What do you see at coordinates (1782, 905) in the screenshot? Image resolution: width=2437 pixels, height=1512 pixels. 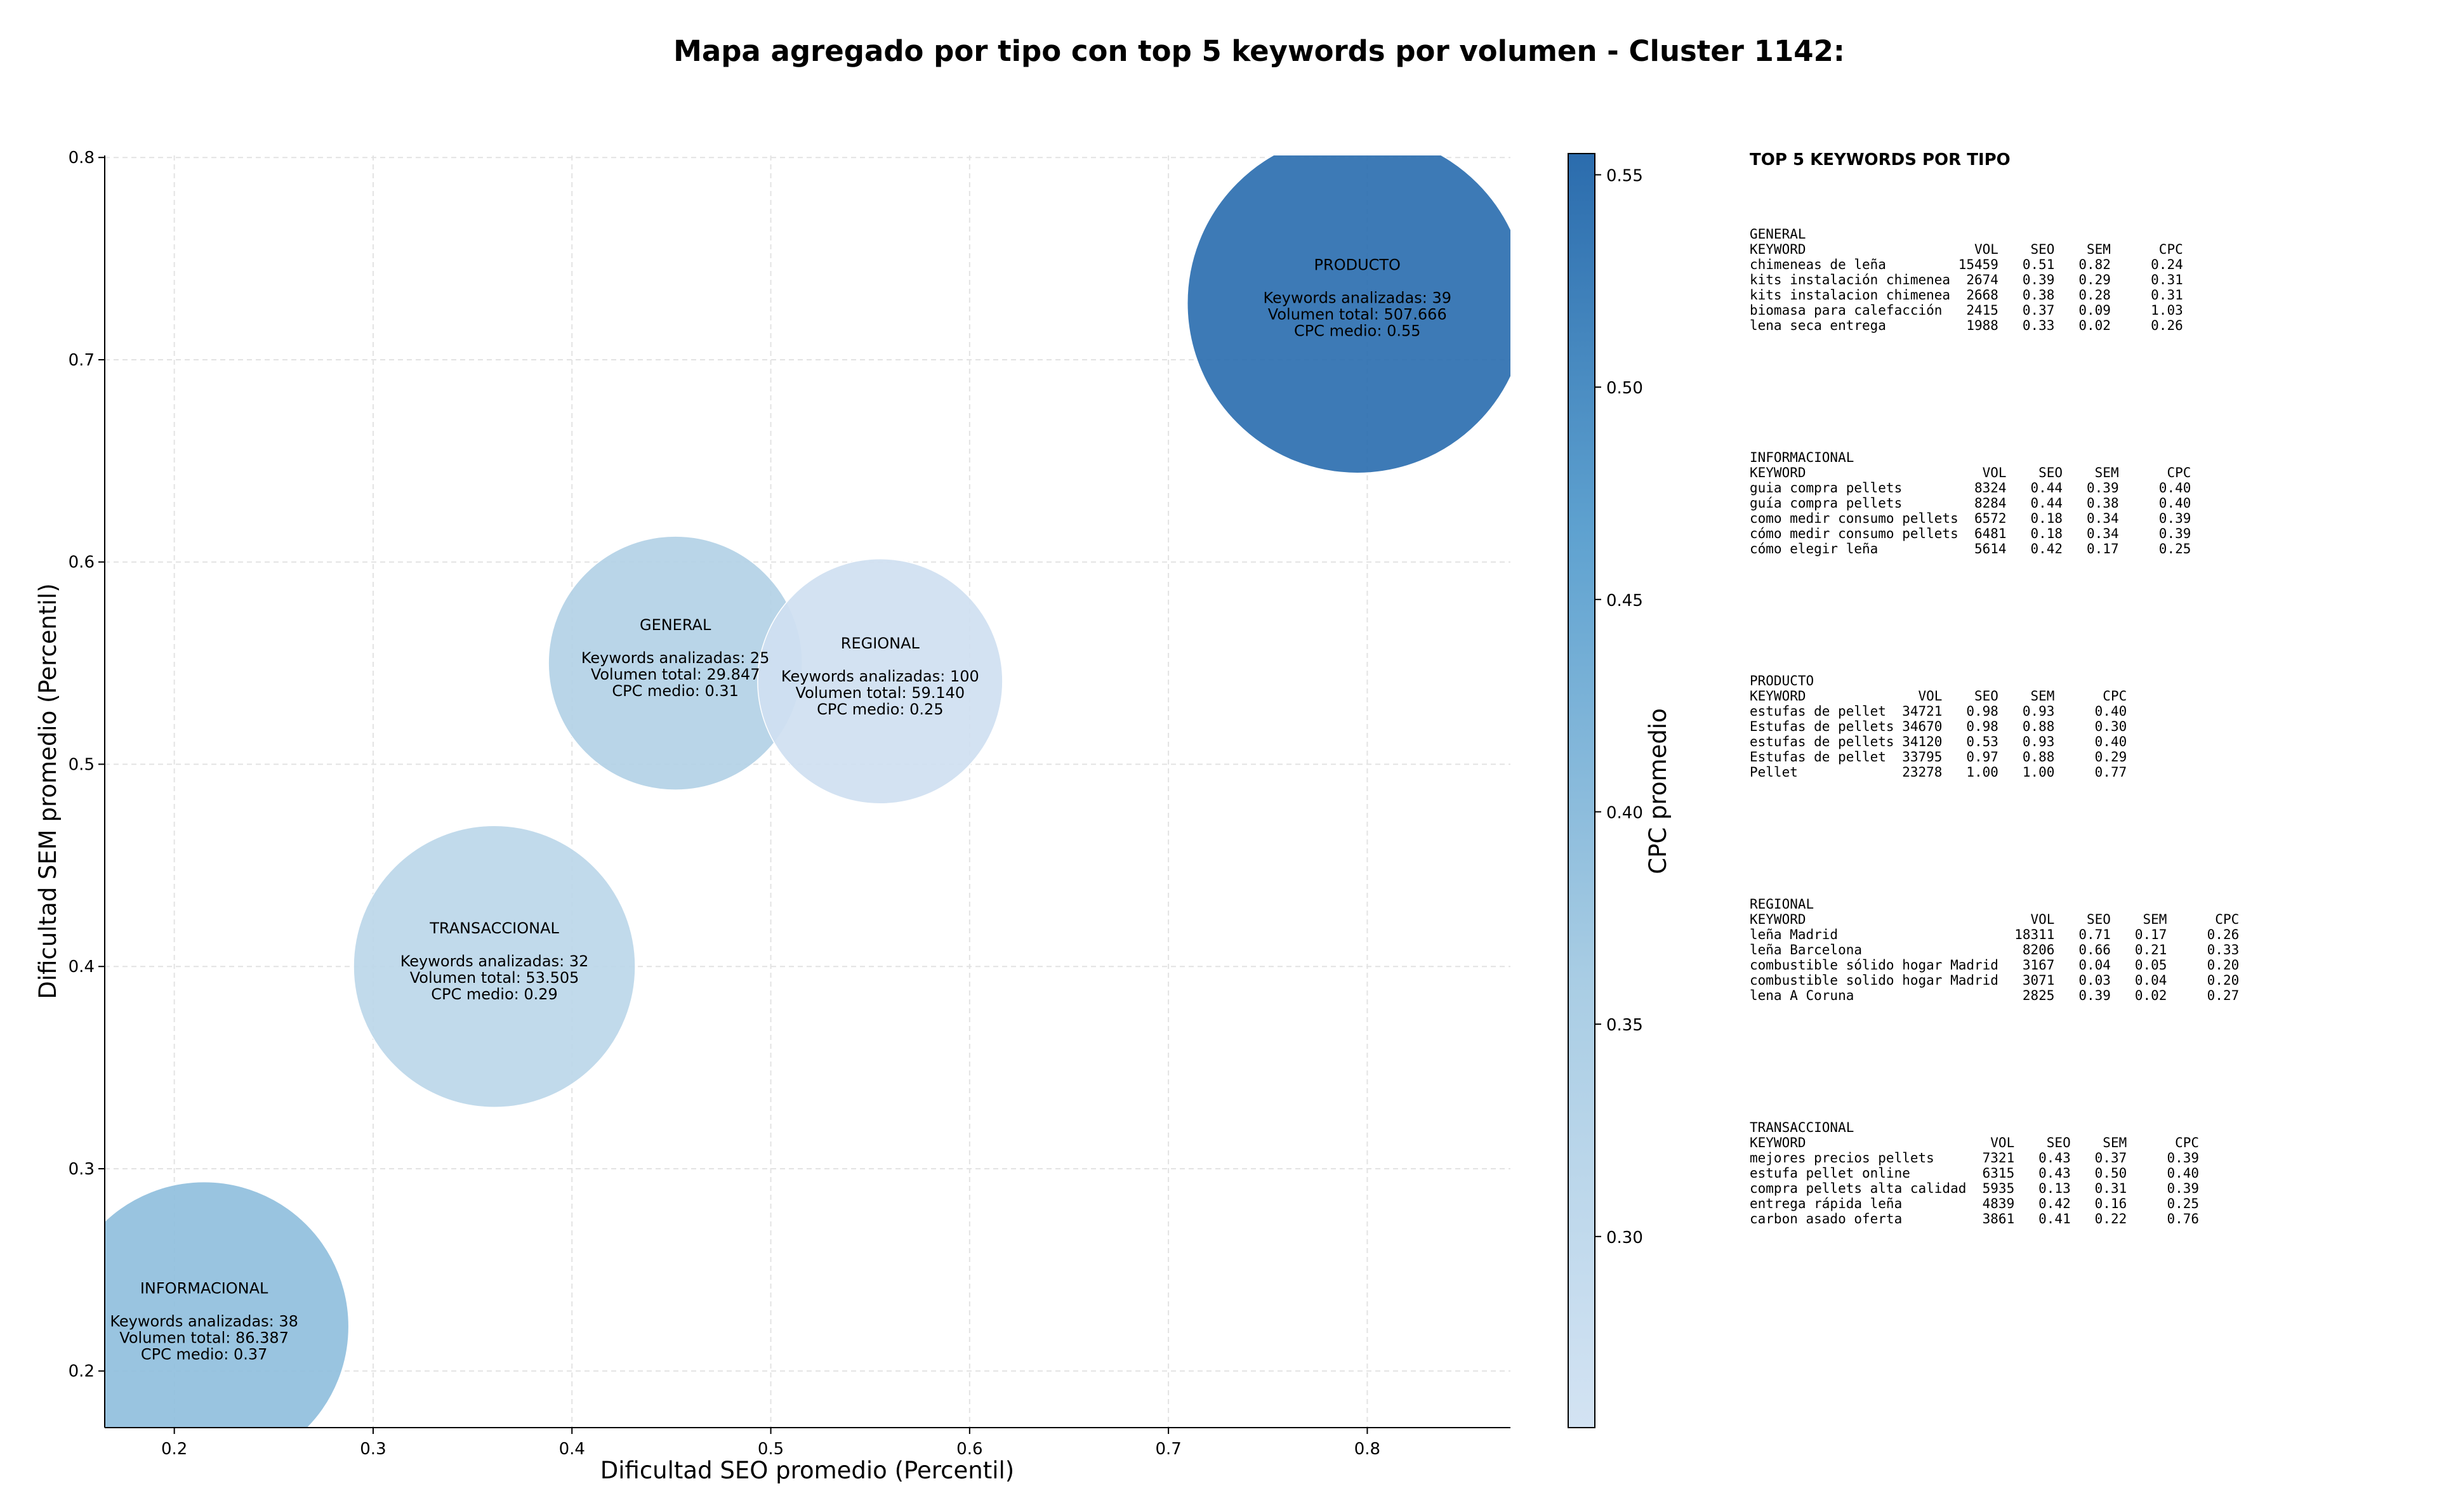 I see `panel-group-title: REGIONAL` at bounding box center [1782, 905].